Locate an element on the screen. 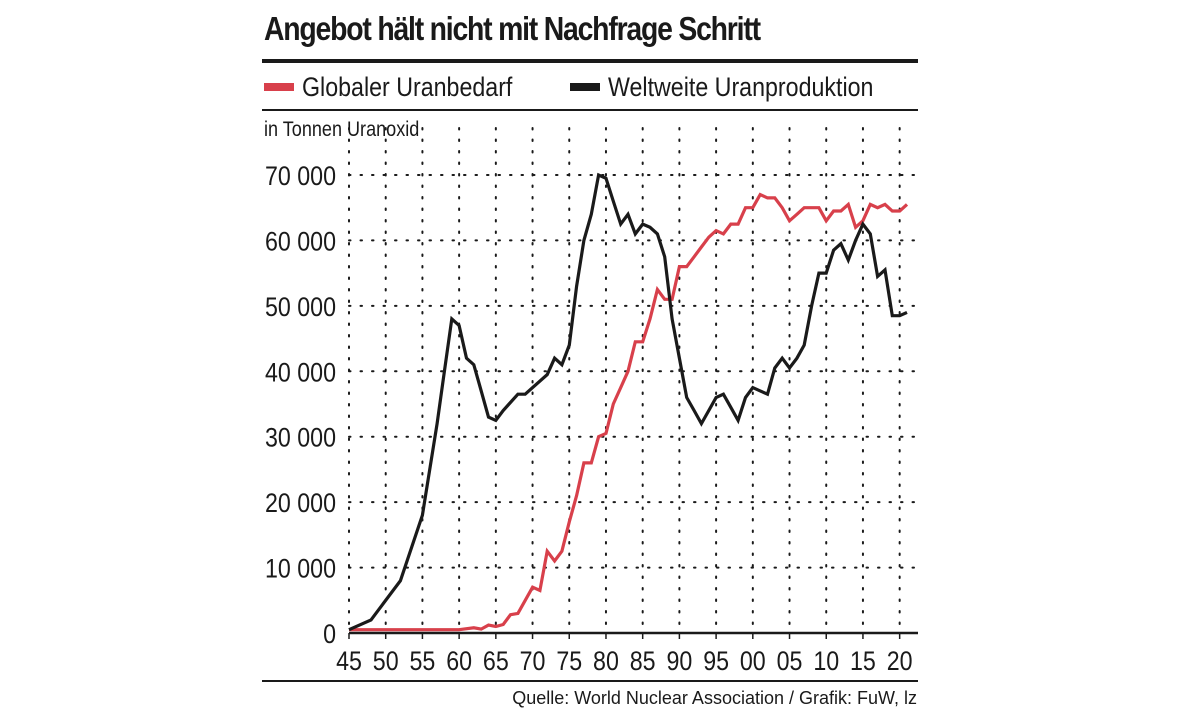 Image resolution: width=1179 pixels, height=713 pixels. y-tick-label: 70 000 is located at coordinates (300, 176).